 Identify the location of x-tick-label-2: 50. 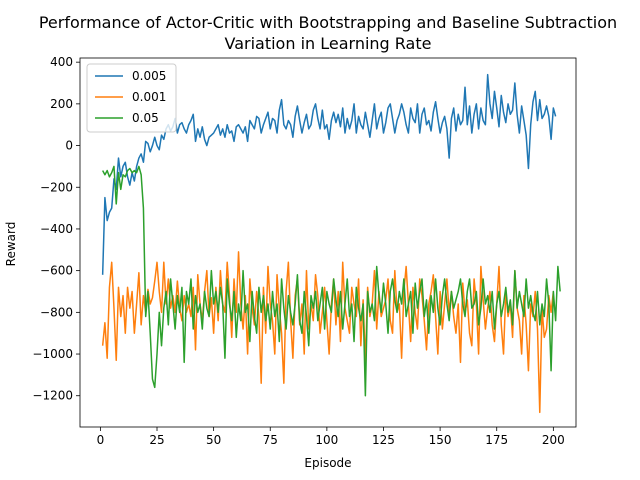
(213, 440).